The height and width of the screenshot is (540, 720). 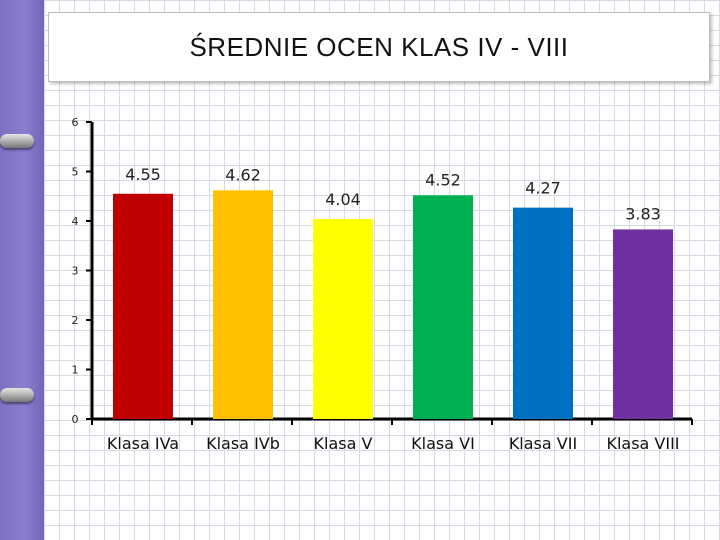 I want to click on category-label: Klasa V, so click(x=343, y=443).